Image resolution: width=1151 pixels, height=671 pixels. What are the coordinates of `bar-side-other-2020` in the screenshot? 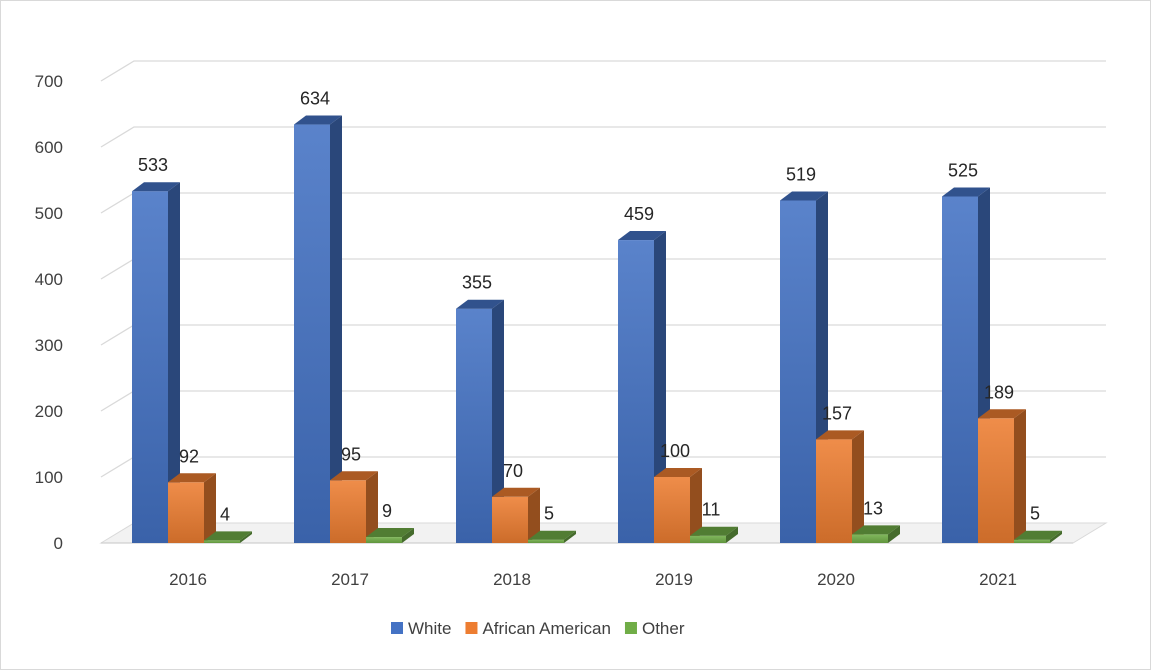 It's located at (894, 534).